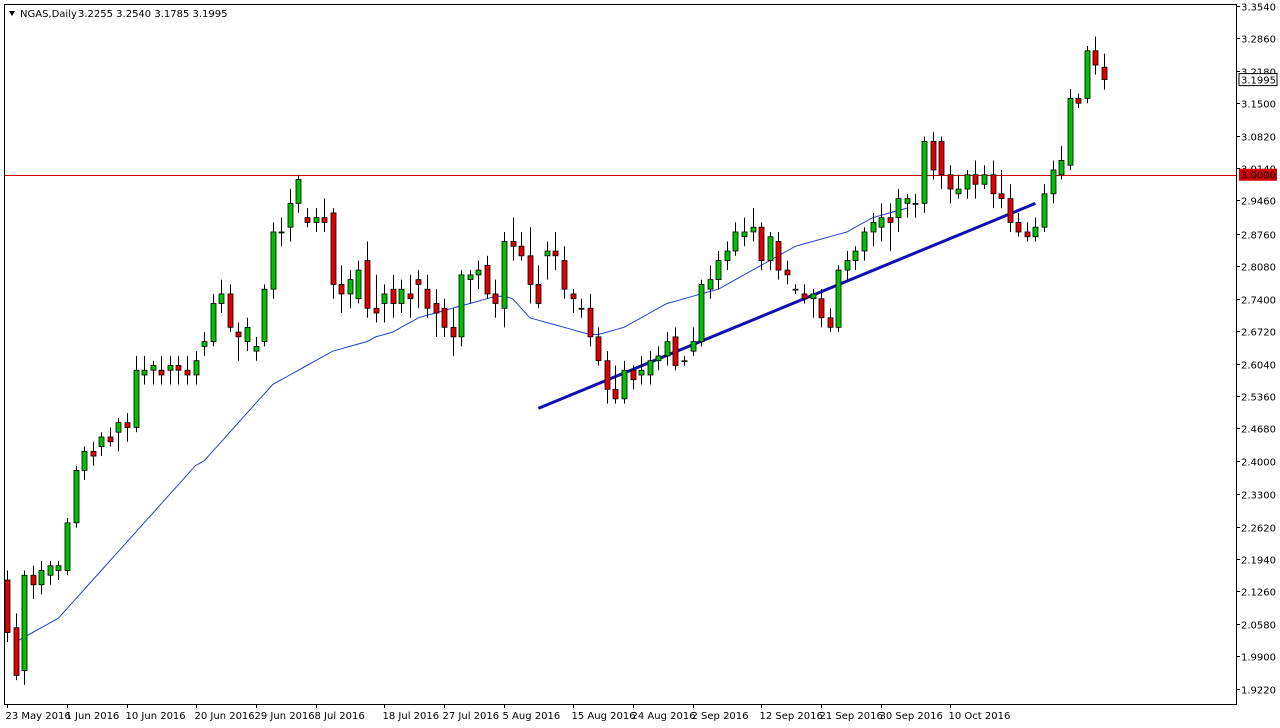 The image size is (1280, 728). What do you see at coordinates (1258, 236) in the screenshot?
I see `y-tick-label: 2.8760` at bounding box center [1258, 236].